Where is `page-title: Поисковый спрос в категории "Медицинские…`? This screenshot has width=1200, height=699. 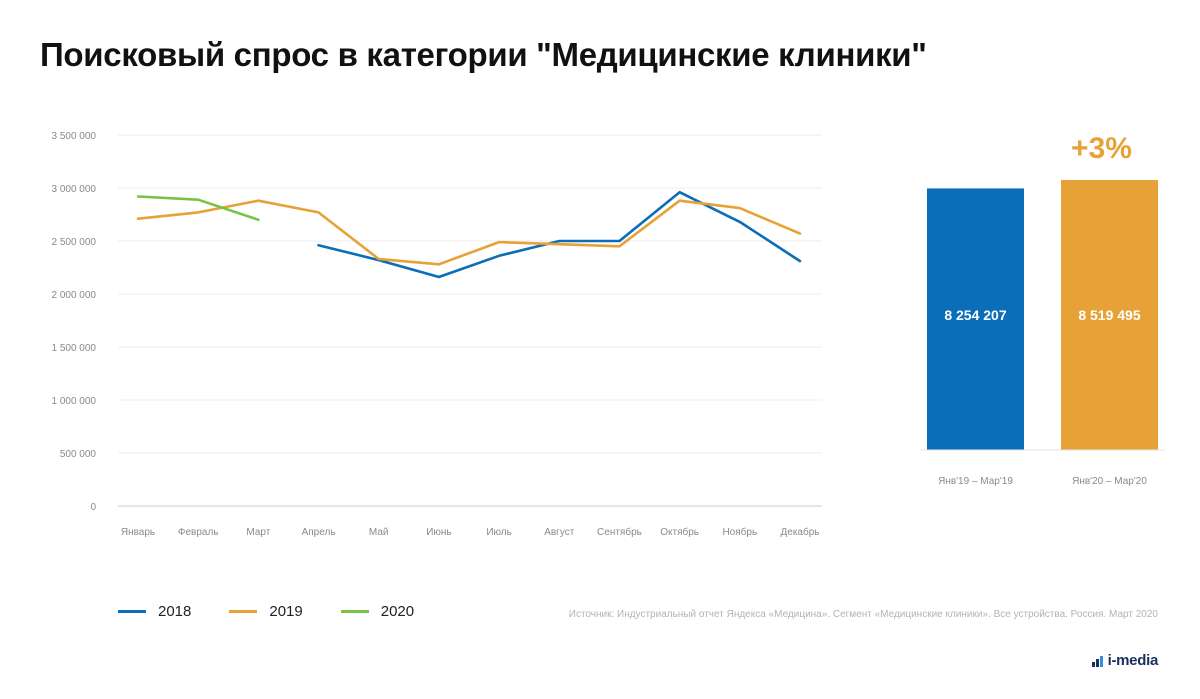
page-title: Поисковый спрос в категории "Медицинские… is located at coordinates (483, 54).